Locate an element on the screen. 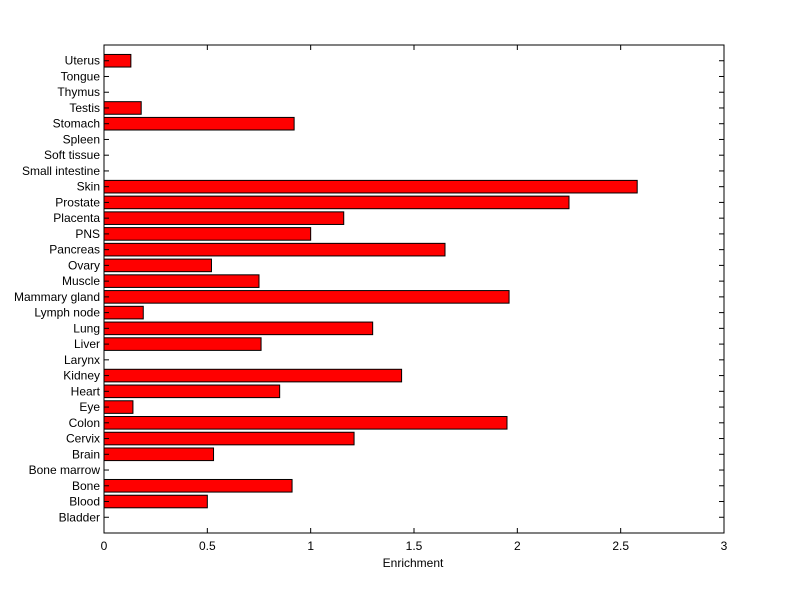  bar-lymph-node is located at coordinates (123, 312).